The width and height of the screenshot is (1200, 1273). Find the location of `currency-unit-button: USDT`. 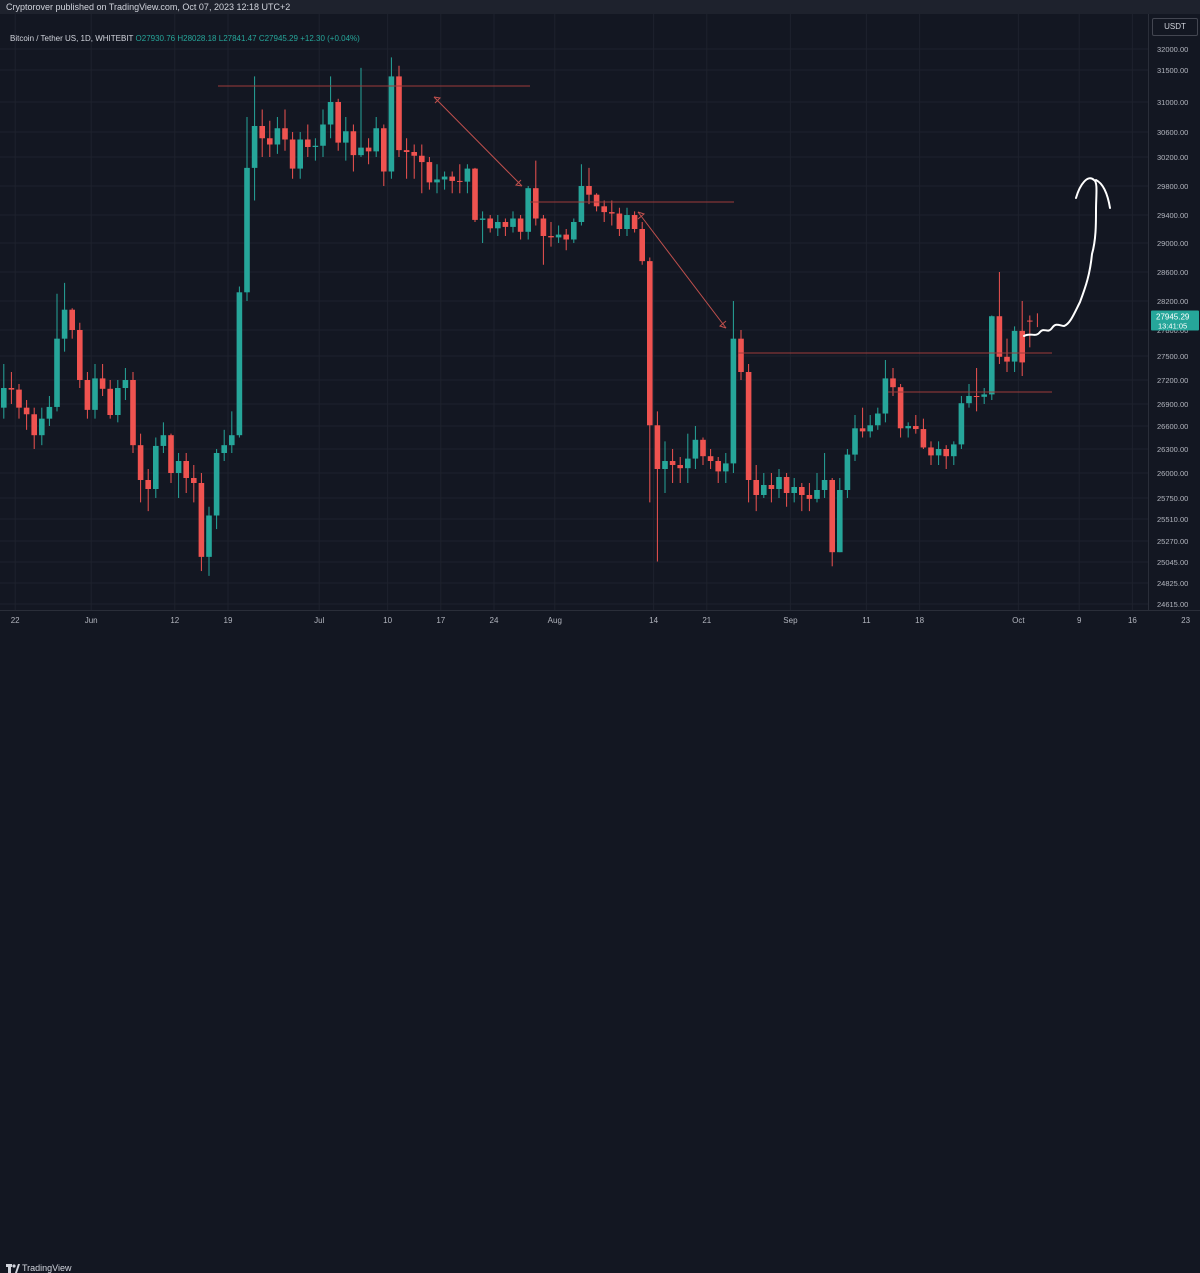

currency-unit-button: USDT is located at coordinates (1175, 27).